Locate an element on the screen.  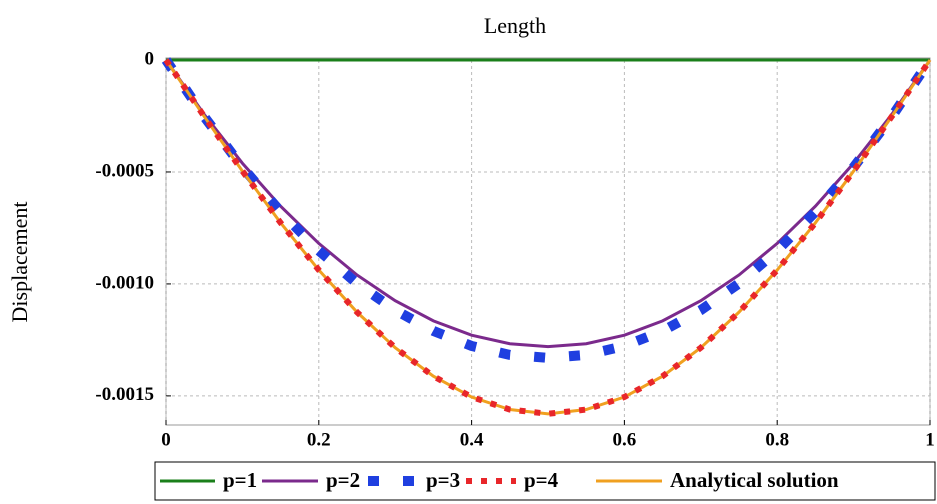
legend-label: Analytical solution is located at coordinates (754, 480).